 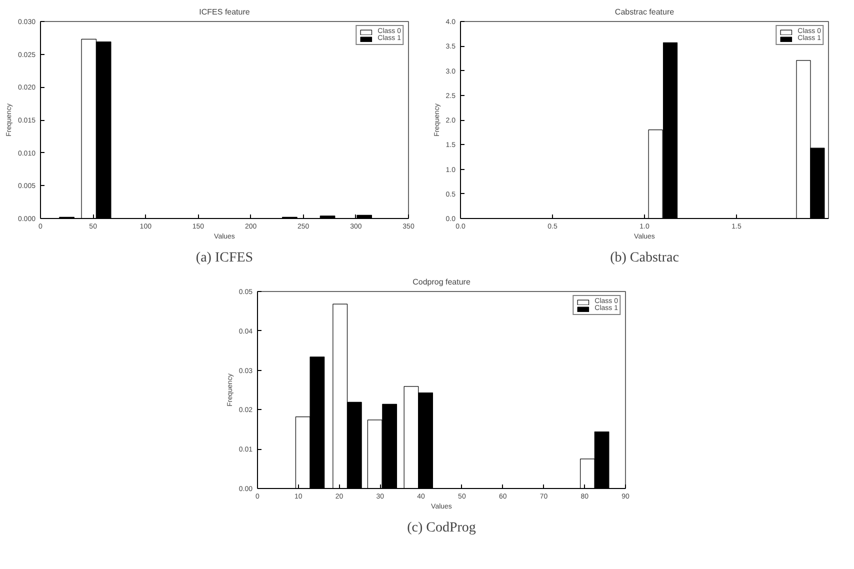 I want to click on text: (a) ICFES, so click(x=225, y=258).